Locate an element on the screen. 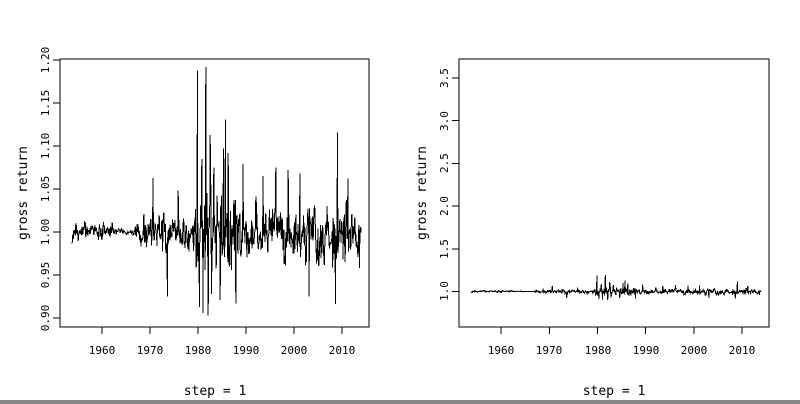 The image size is (800, 404). left-x-tick-label: 1960 is located at coordinates (102, 350).